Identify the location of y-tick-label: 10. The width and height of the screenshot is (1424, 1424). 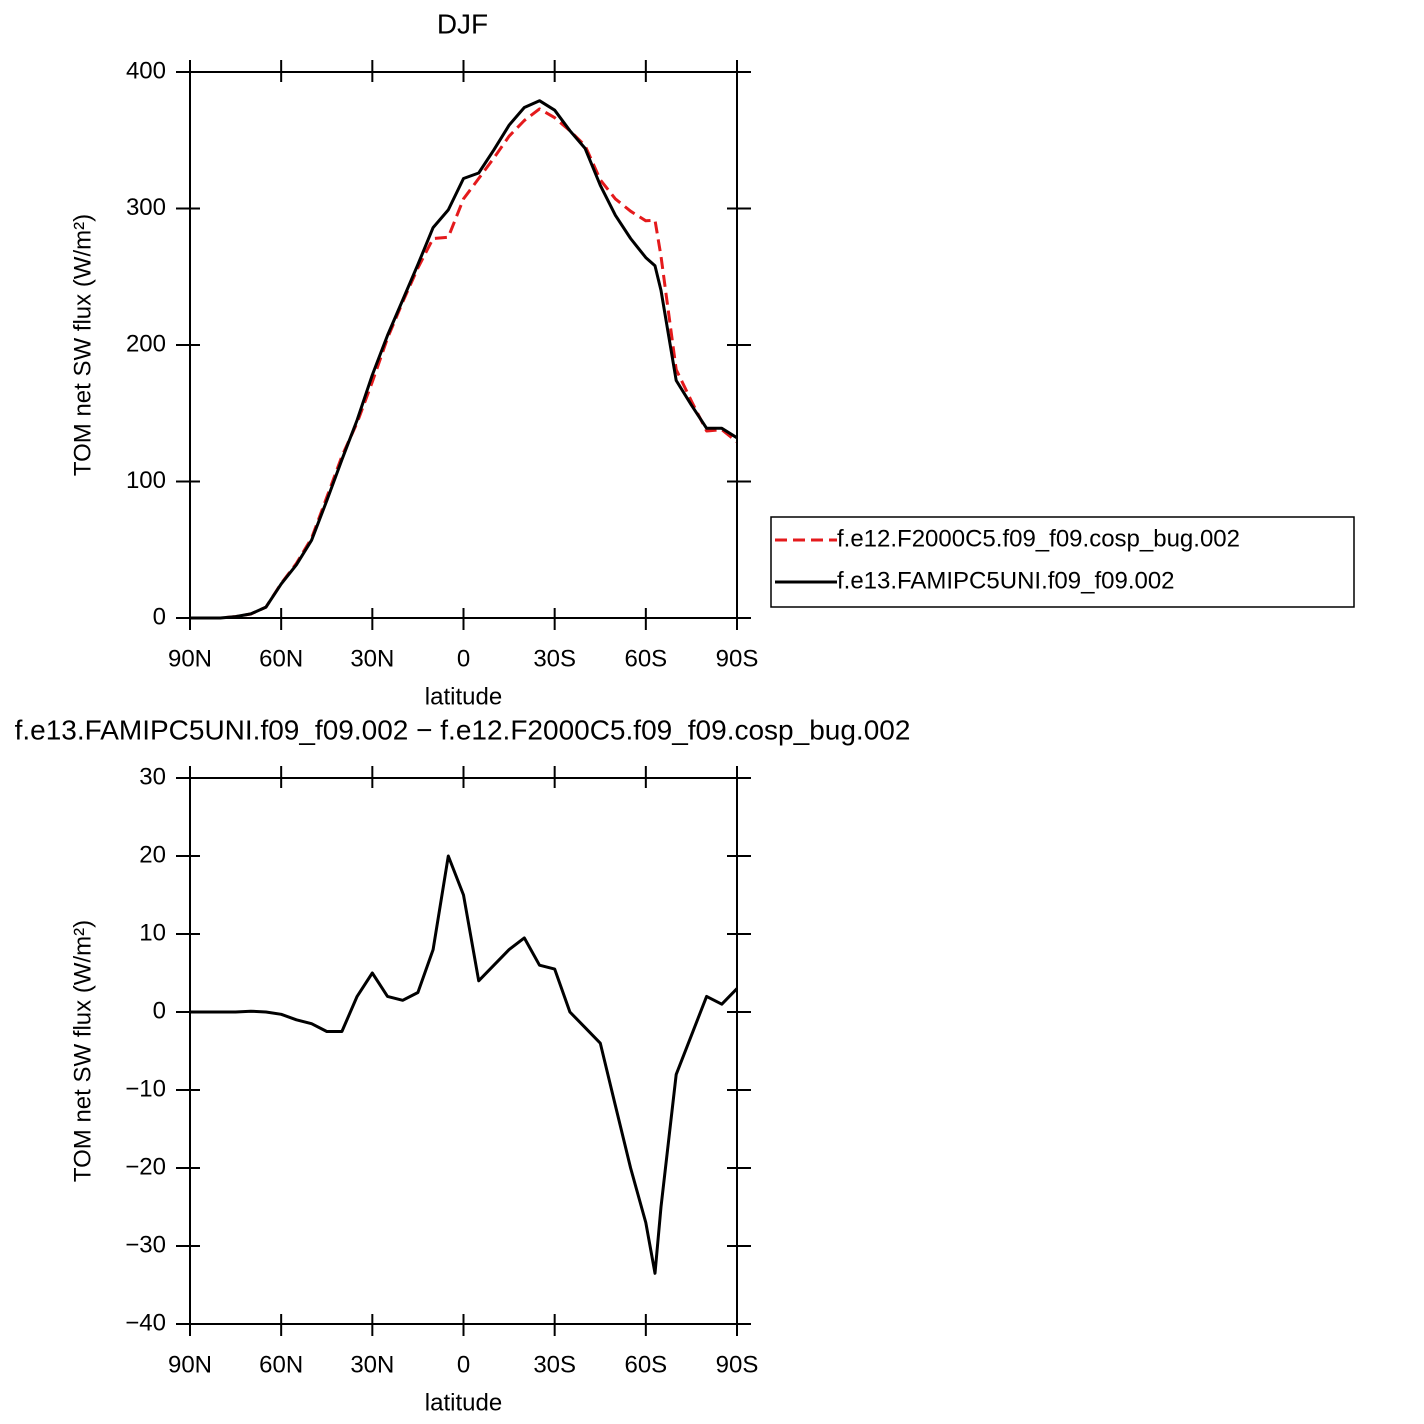
(152, 932).